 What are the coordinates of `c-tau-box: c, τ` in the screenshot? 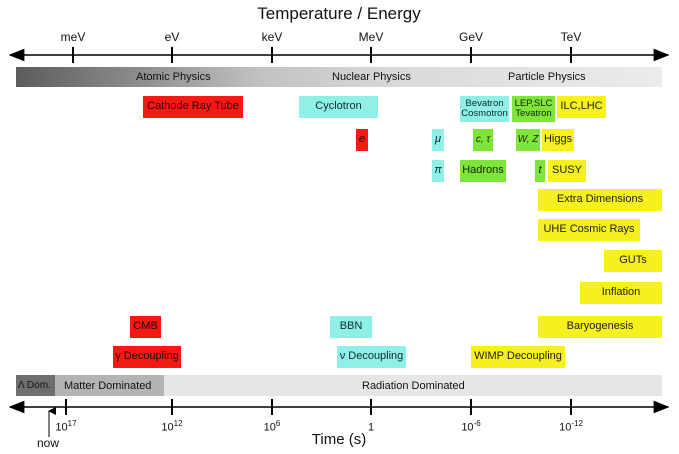 It's located at (483, 140).